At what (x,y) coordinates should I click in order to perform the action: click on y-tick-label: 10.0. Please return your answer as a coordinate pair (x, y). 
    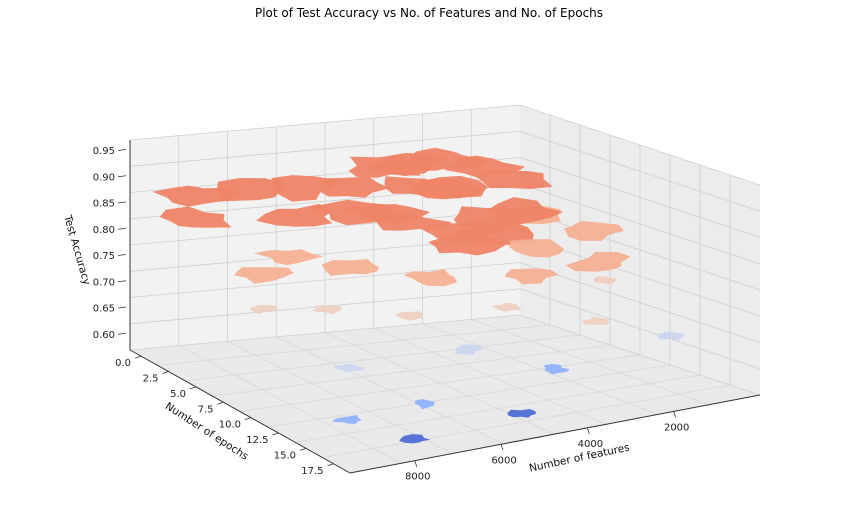
    Looking at the image, I should click on (230, 425).